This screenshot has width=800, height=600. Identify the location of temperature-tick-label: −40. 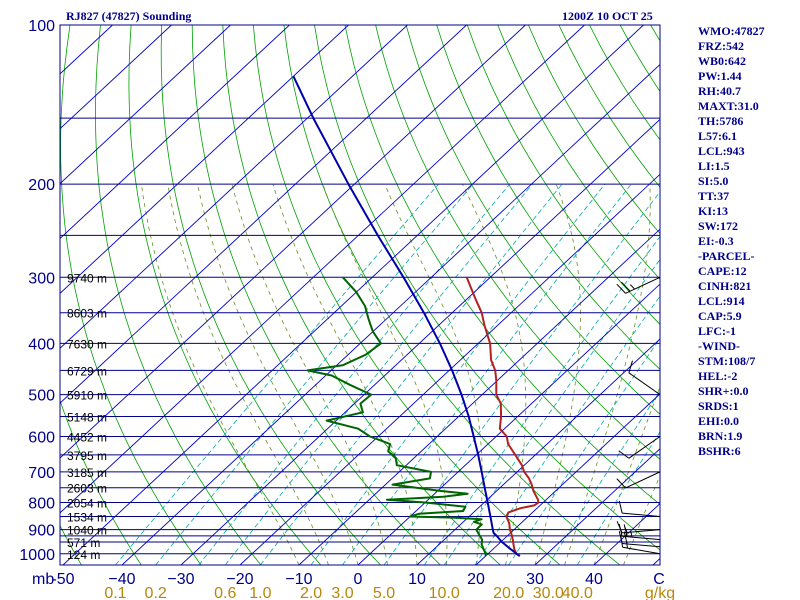
(121, 579).